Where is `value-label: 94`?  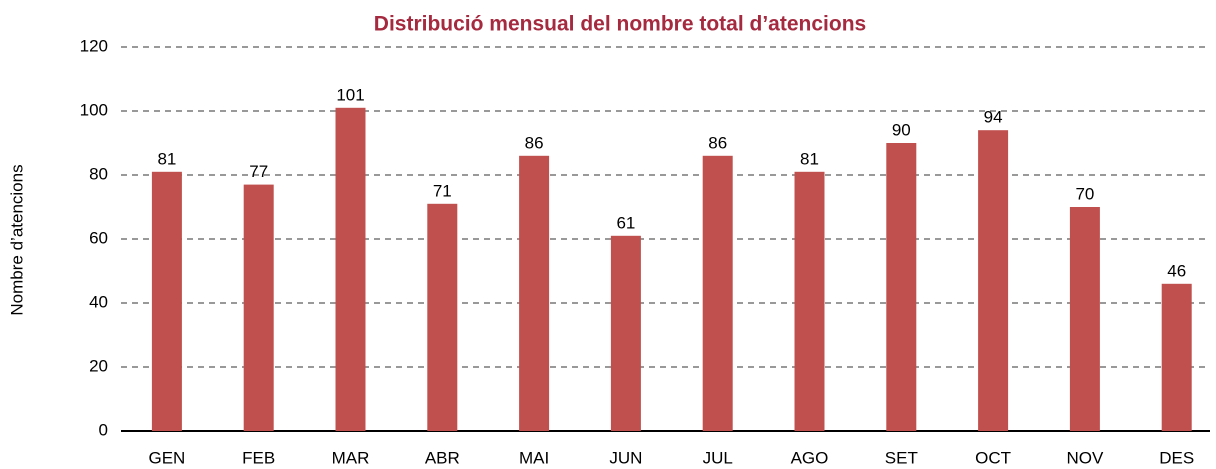
value-label: 94 is located at coordinates (993, 117).